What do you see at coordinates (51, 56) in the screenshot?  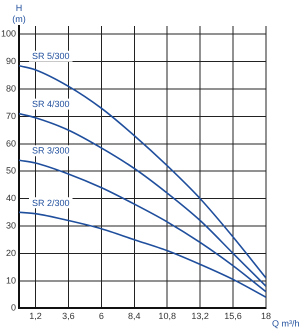 I see `series-label: SR 5/300` at bounding box center [51, 56].